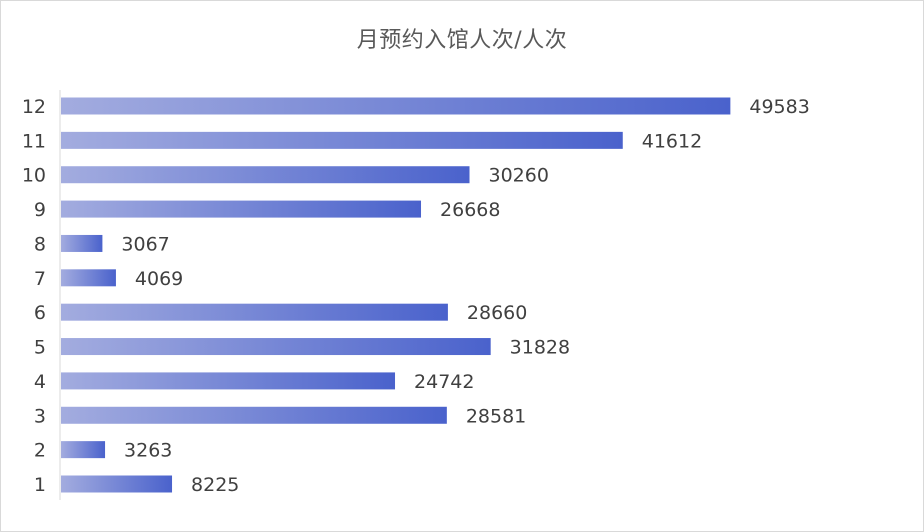 This screenshot has width=924, height=532. What do you see at coordinates (519, 176) in the screenshot?
I see `data-label: 30260` at bounding box center [519, 176].